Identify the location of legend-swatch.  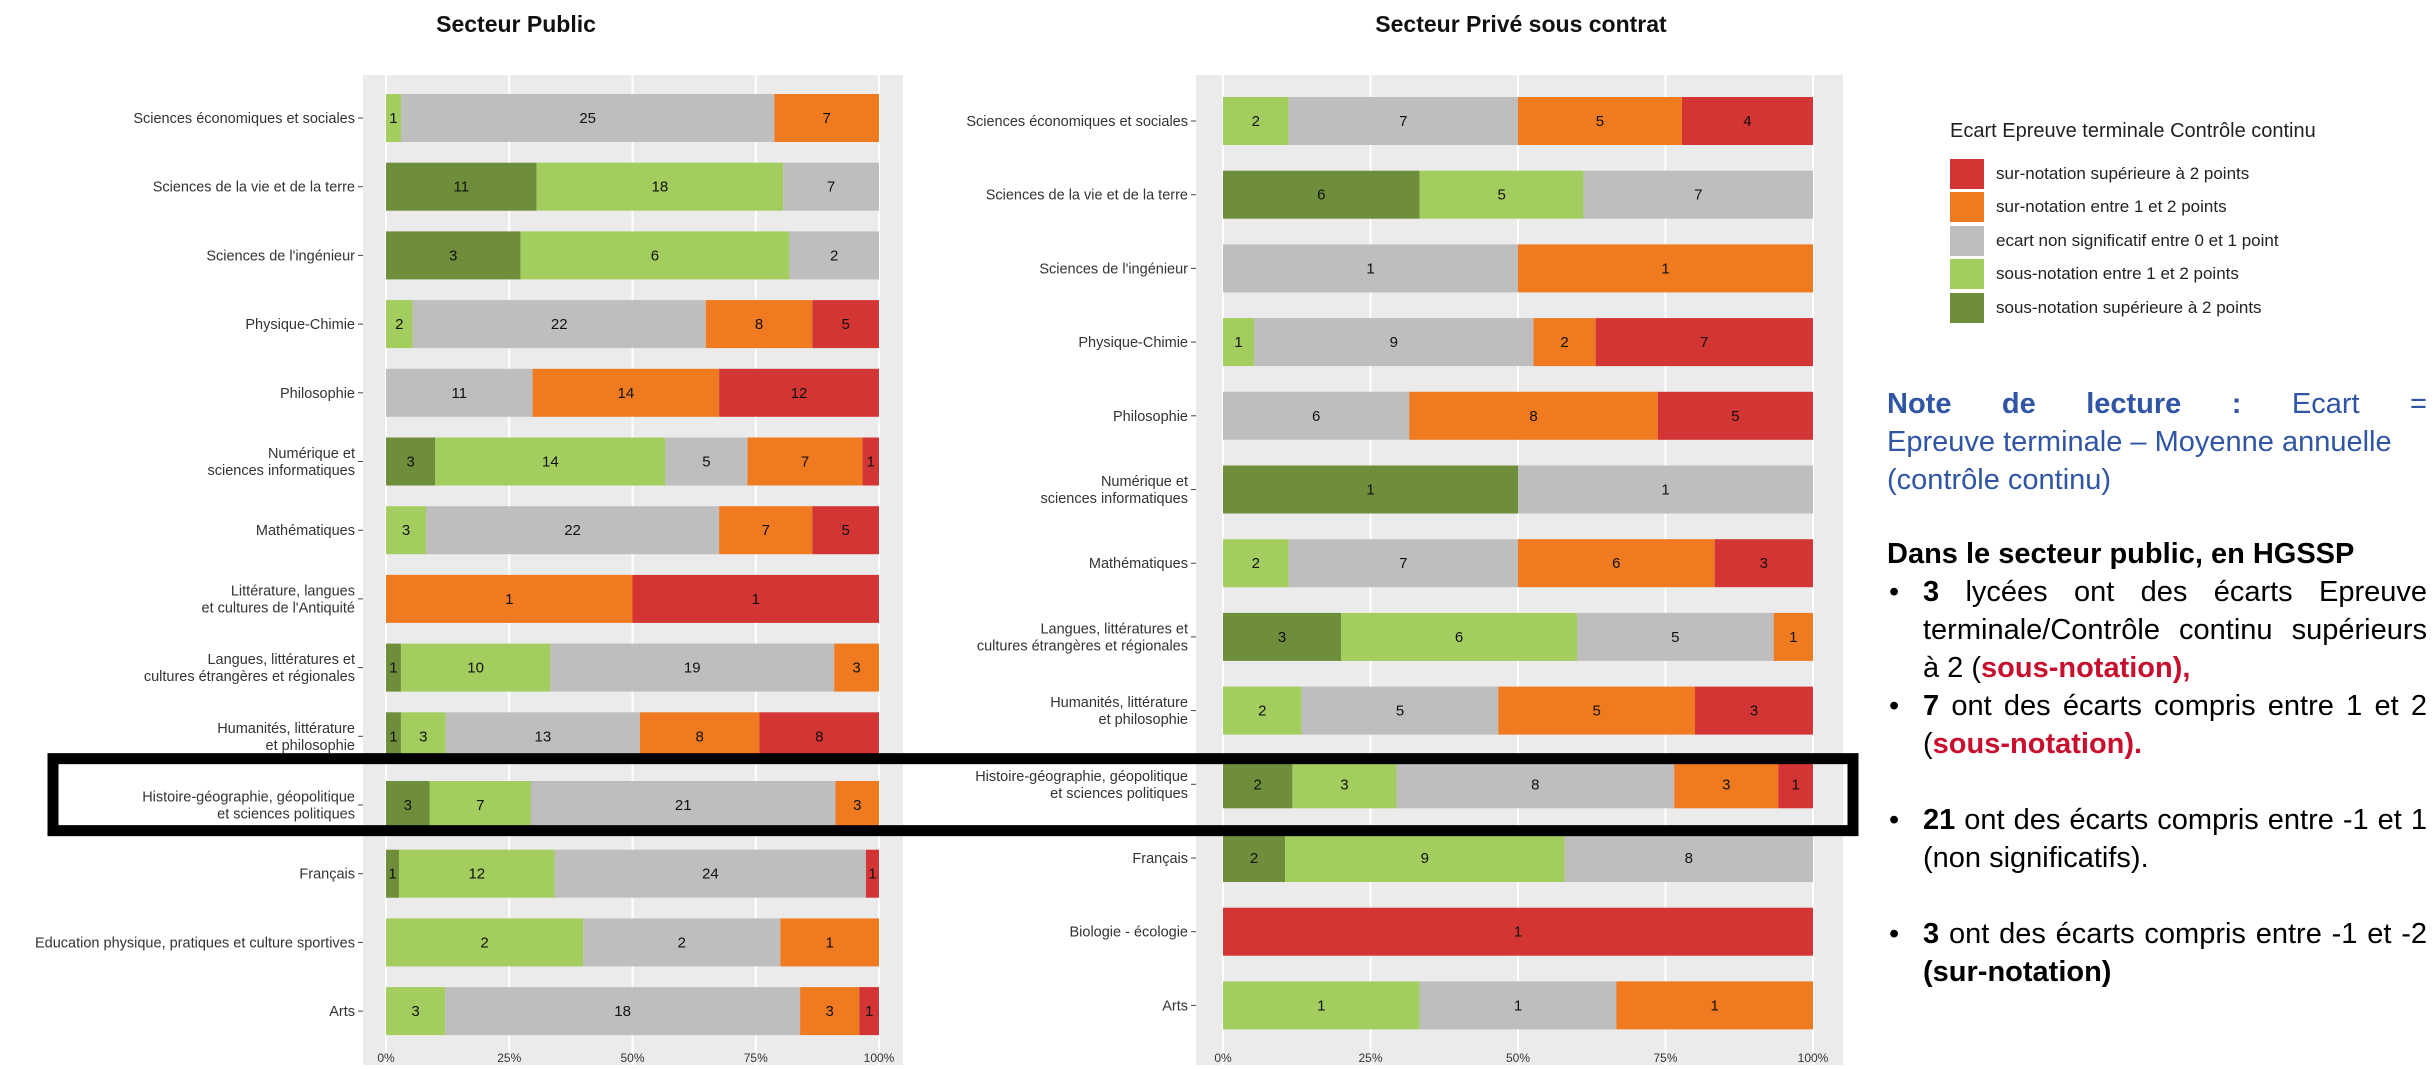
(1967, 173).